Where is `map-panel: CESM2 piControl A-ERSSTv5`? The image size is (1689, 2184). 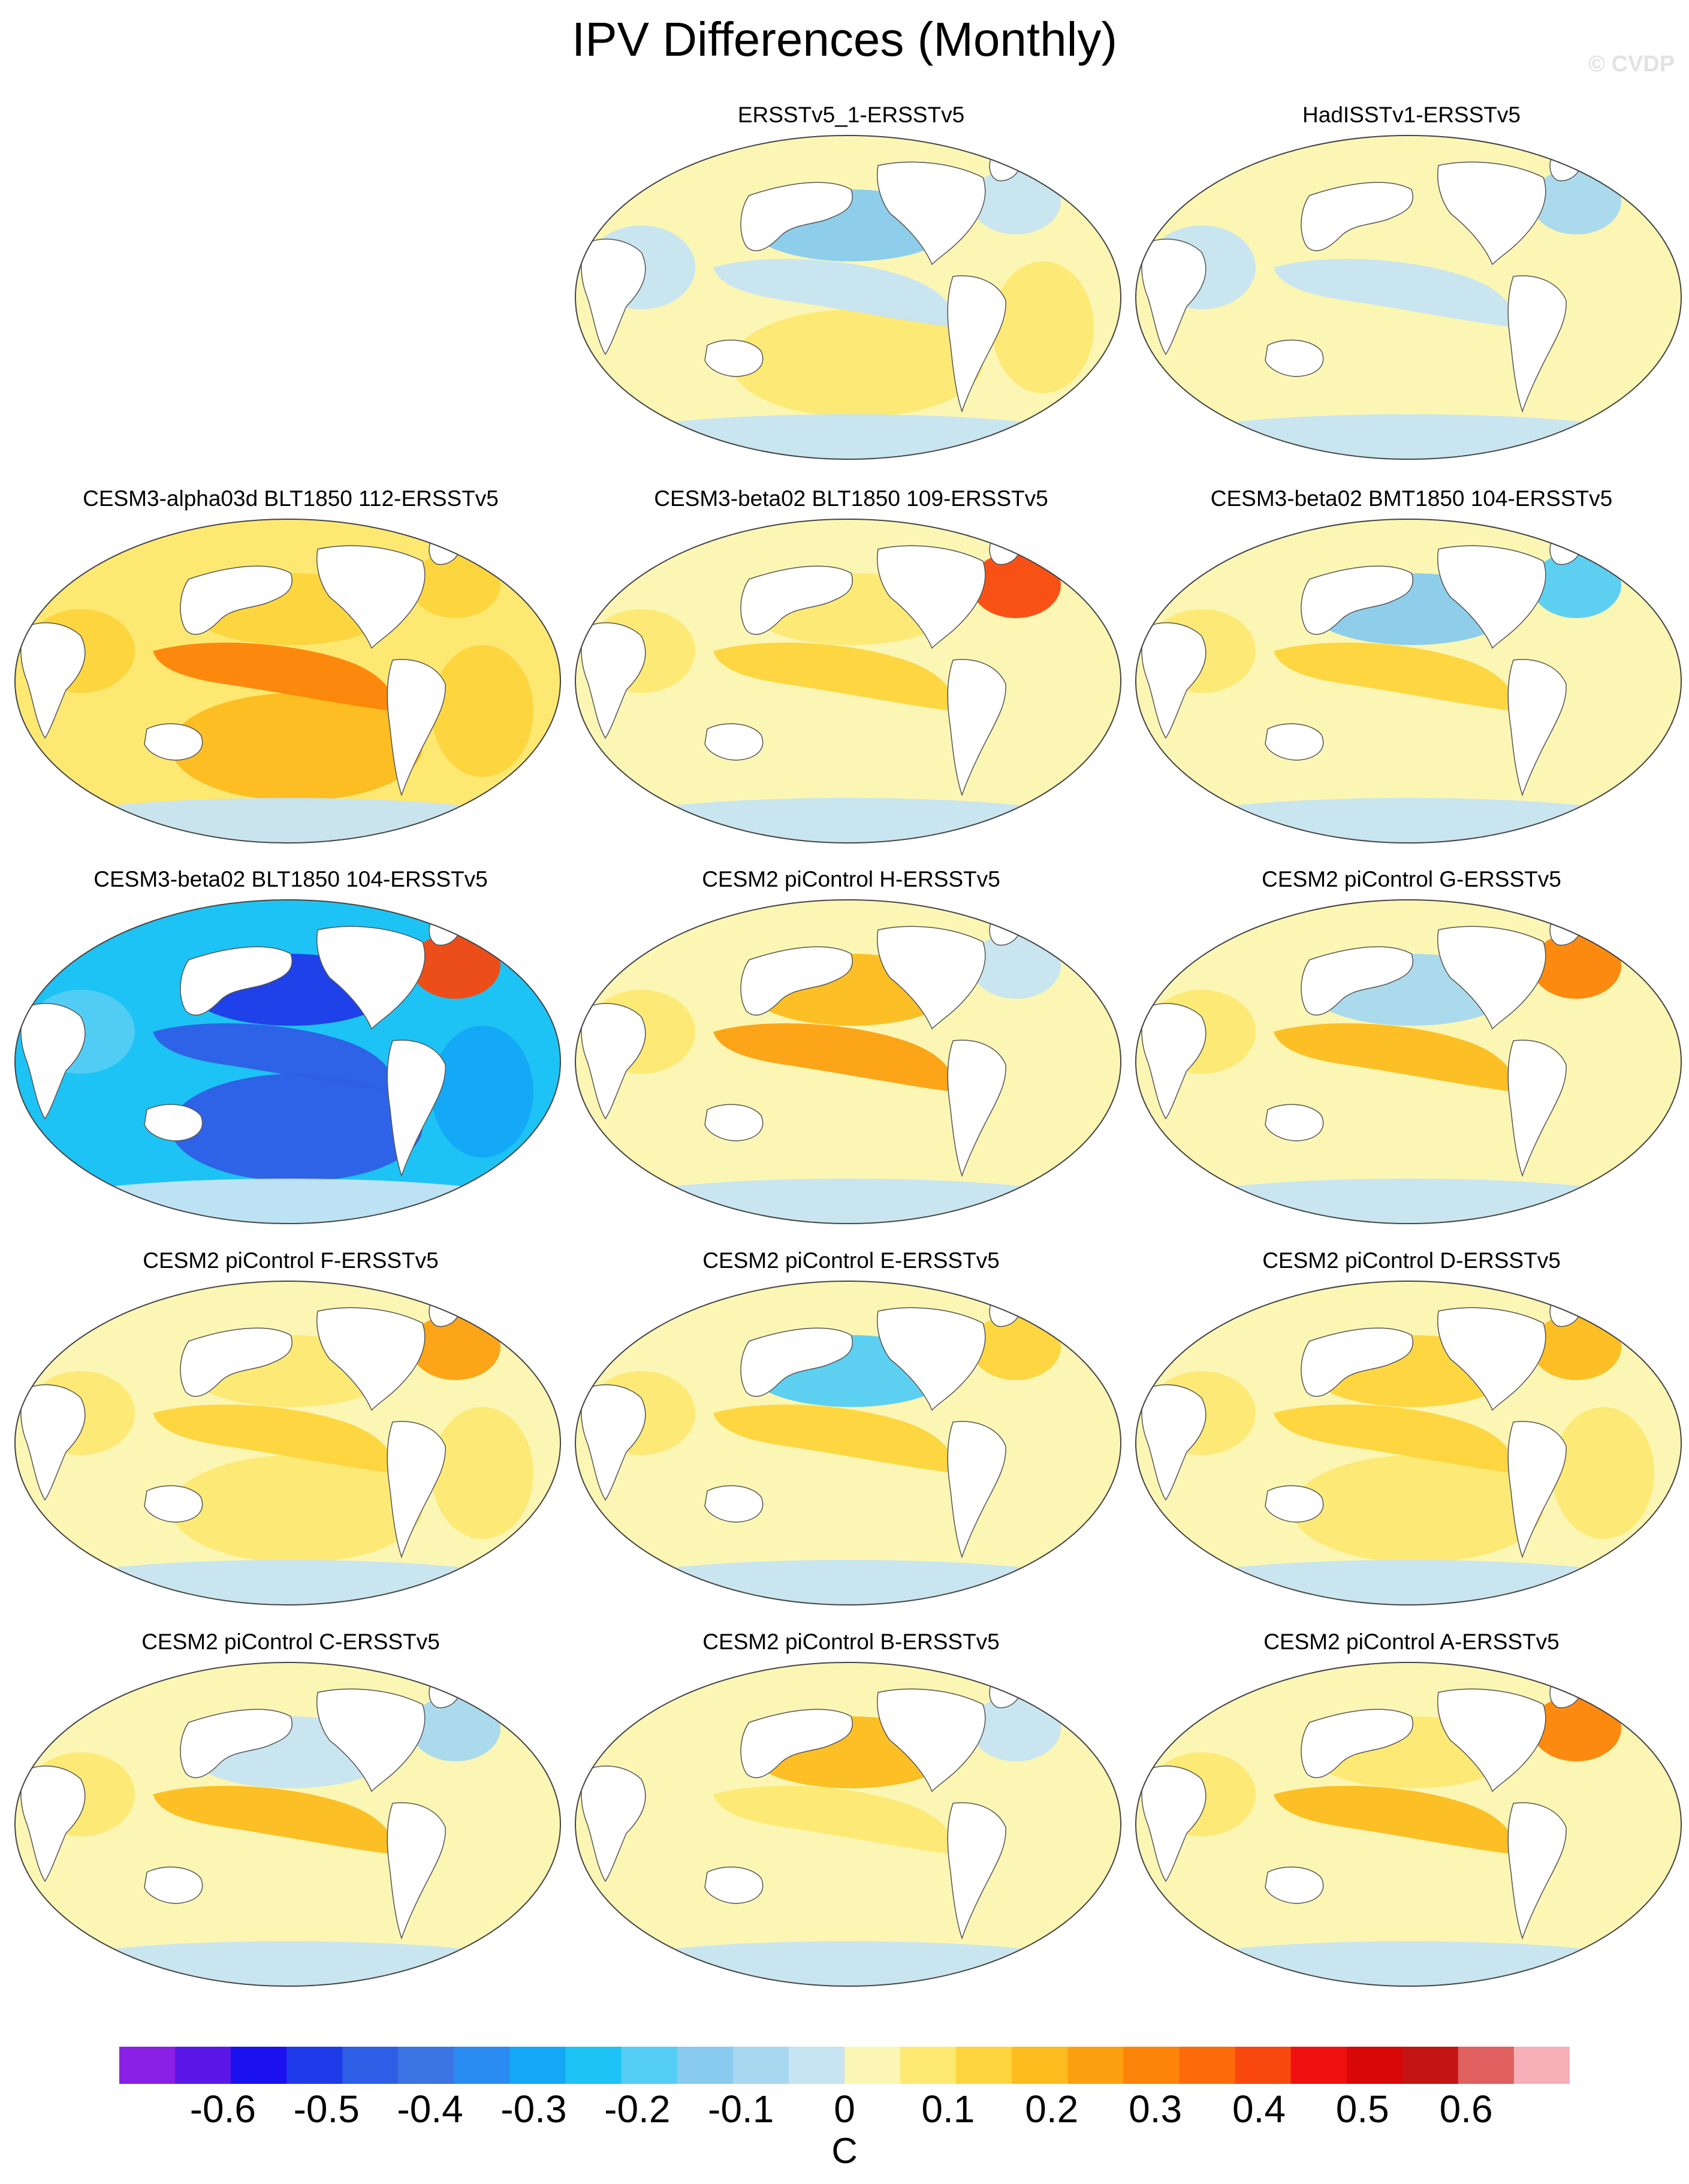
map-panel: CESM2 piControl A-ERSSTv5 is located at coordinates (1409, 1819).